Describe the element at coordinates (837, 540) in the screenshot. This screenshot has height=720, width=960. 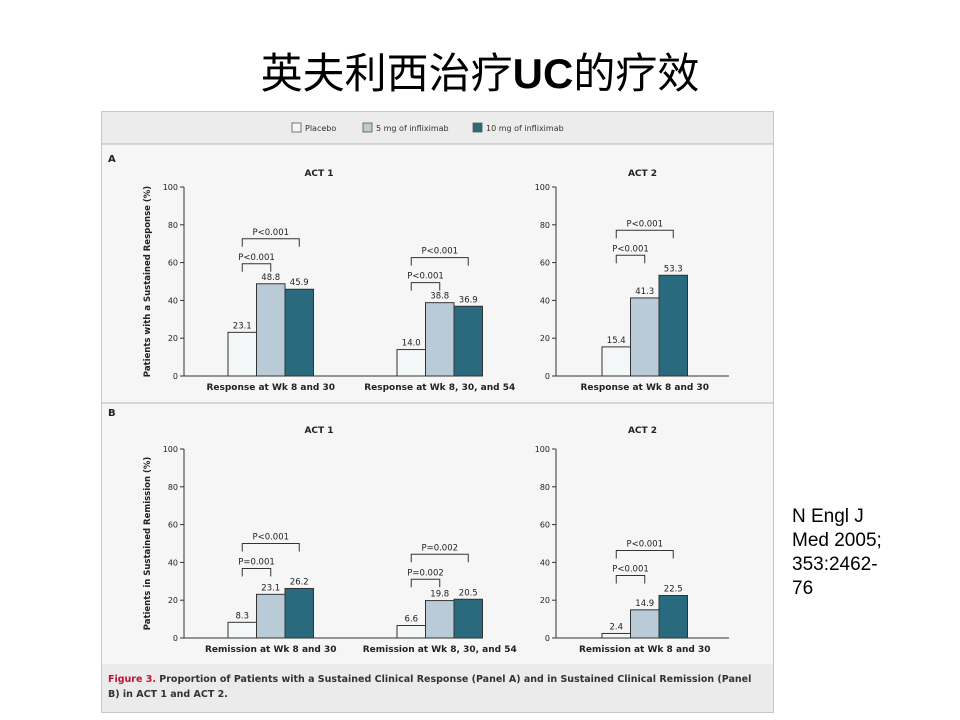
I see `citation-line: Med 2005;` at that location.